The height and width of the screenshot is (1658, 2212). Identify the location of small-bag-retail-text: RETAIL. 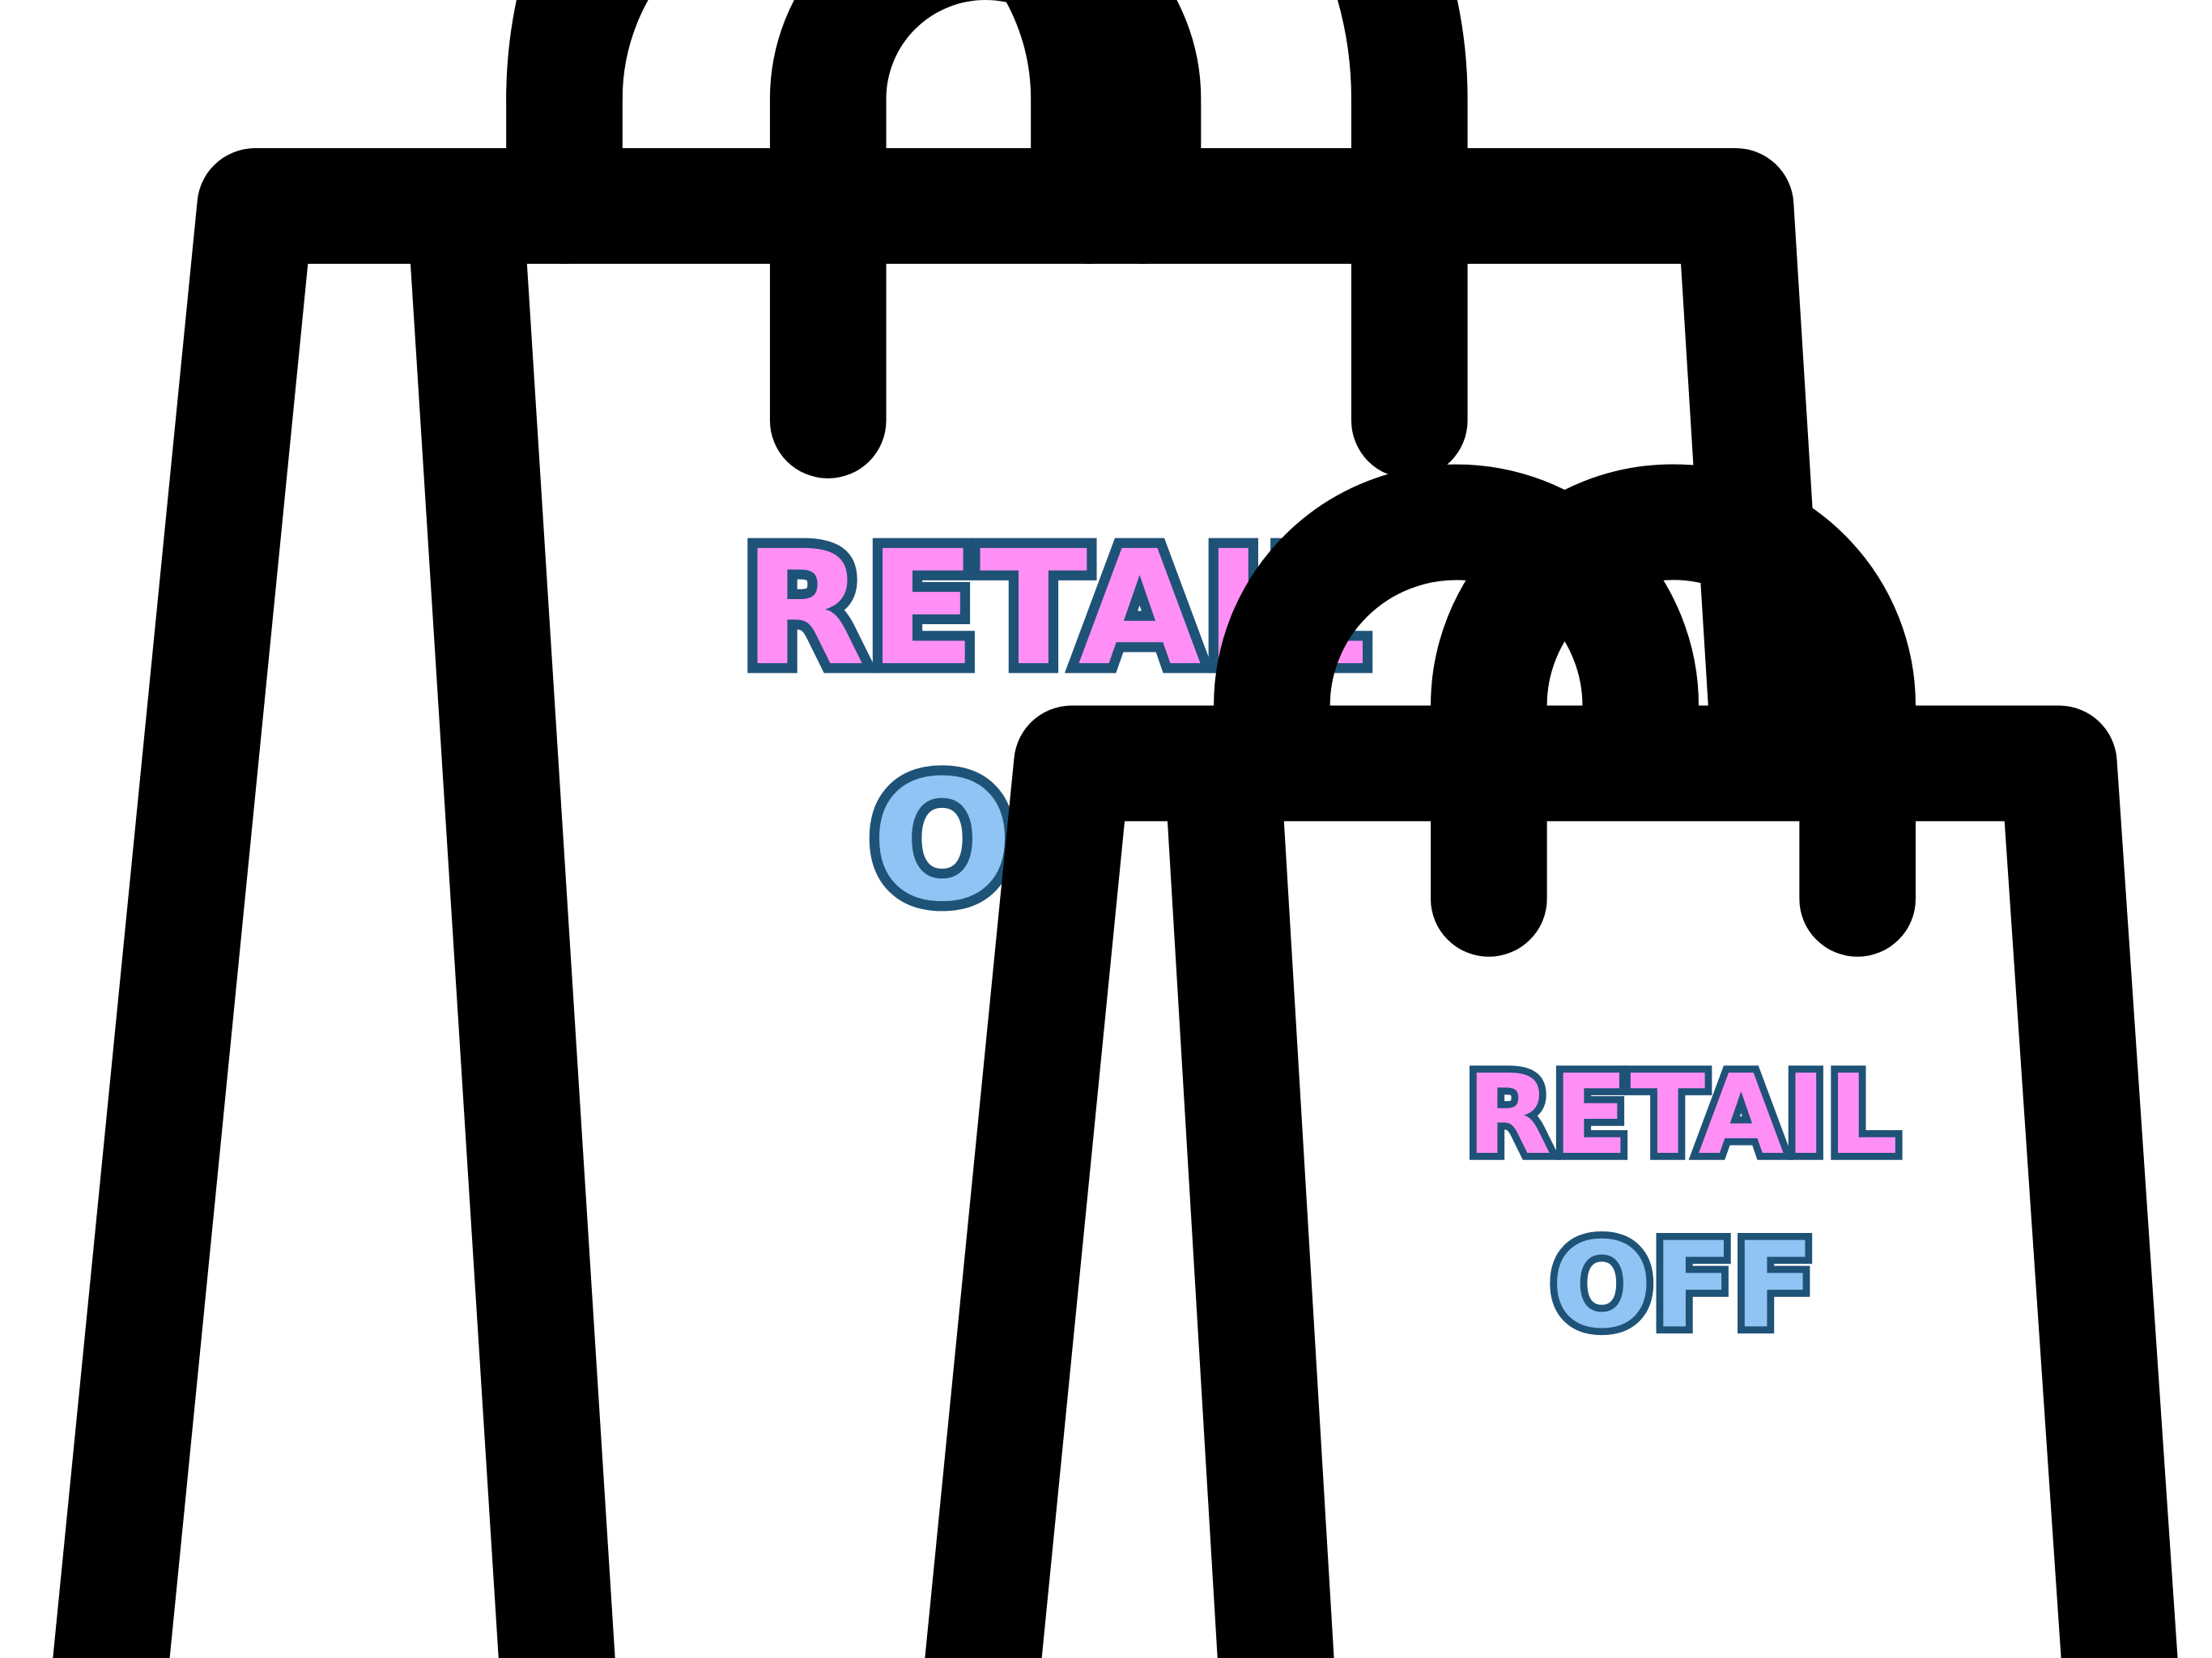
(1682, 1116).